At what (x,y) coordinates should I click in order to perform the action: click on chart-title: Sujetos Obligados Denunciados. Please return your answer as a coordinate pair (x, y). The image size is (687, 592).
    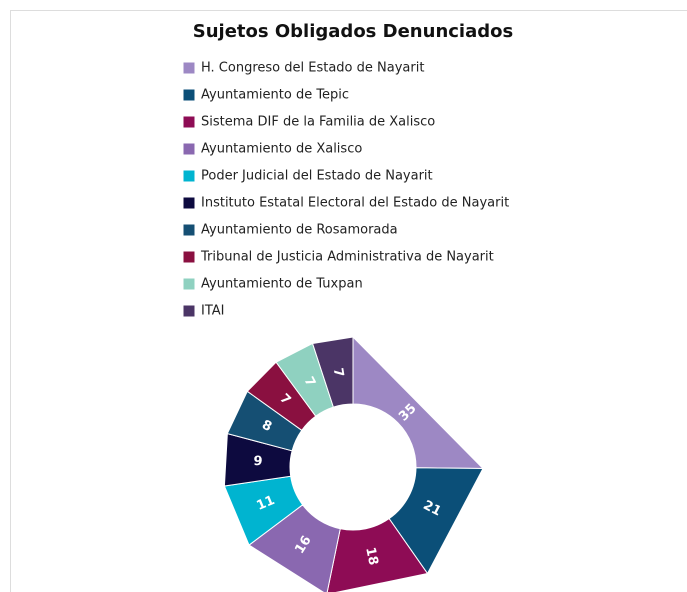
    Looking at the image, I should click on (353, 31).